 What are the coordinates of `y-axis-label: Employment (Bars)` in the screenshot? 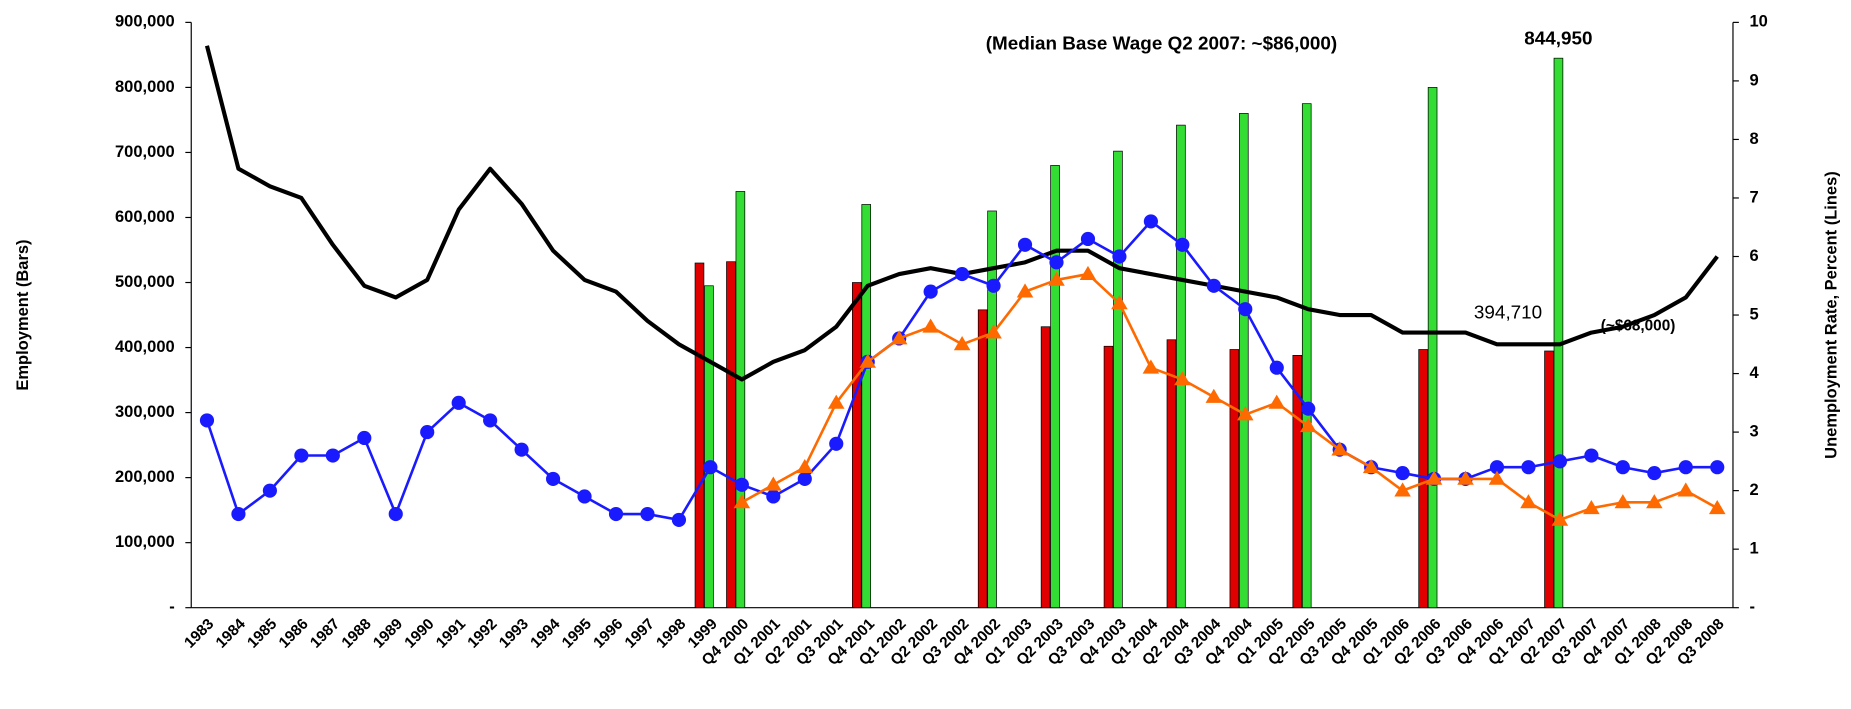 It's located at (23, 314).